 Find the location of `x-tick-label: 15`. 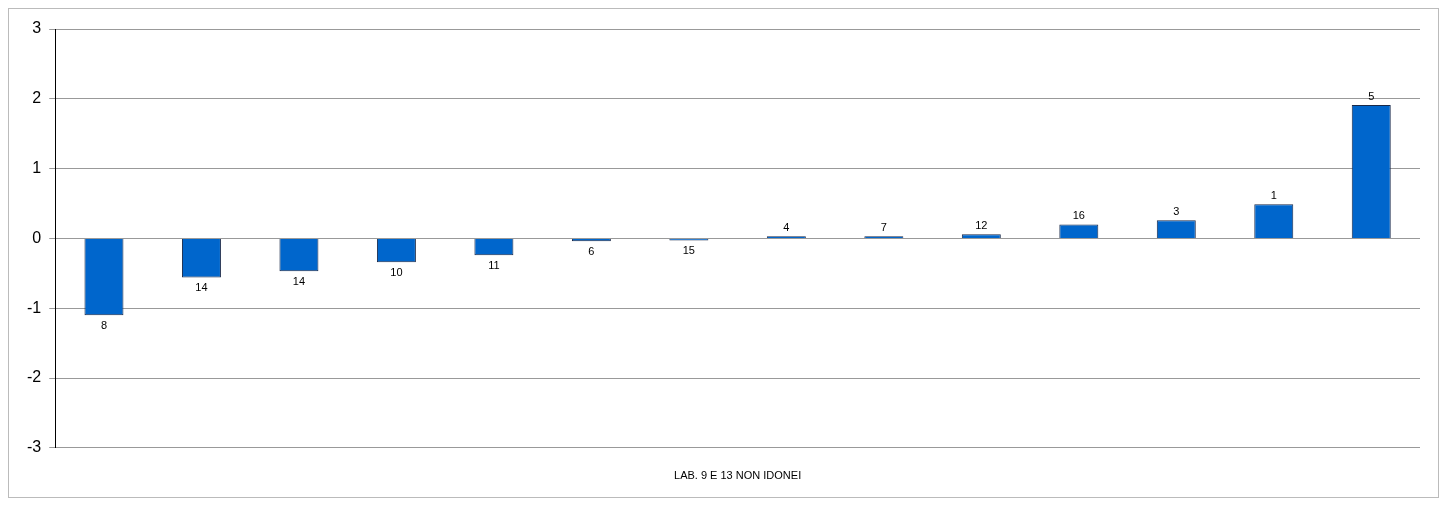

x-tick-label: 15 is located at coordinates (688, 250).